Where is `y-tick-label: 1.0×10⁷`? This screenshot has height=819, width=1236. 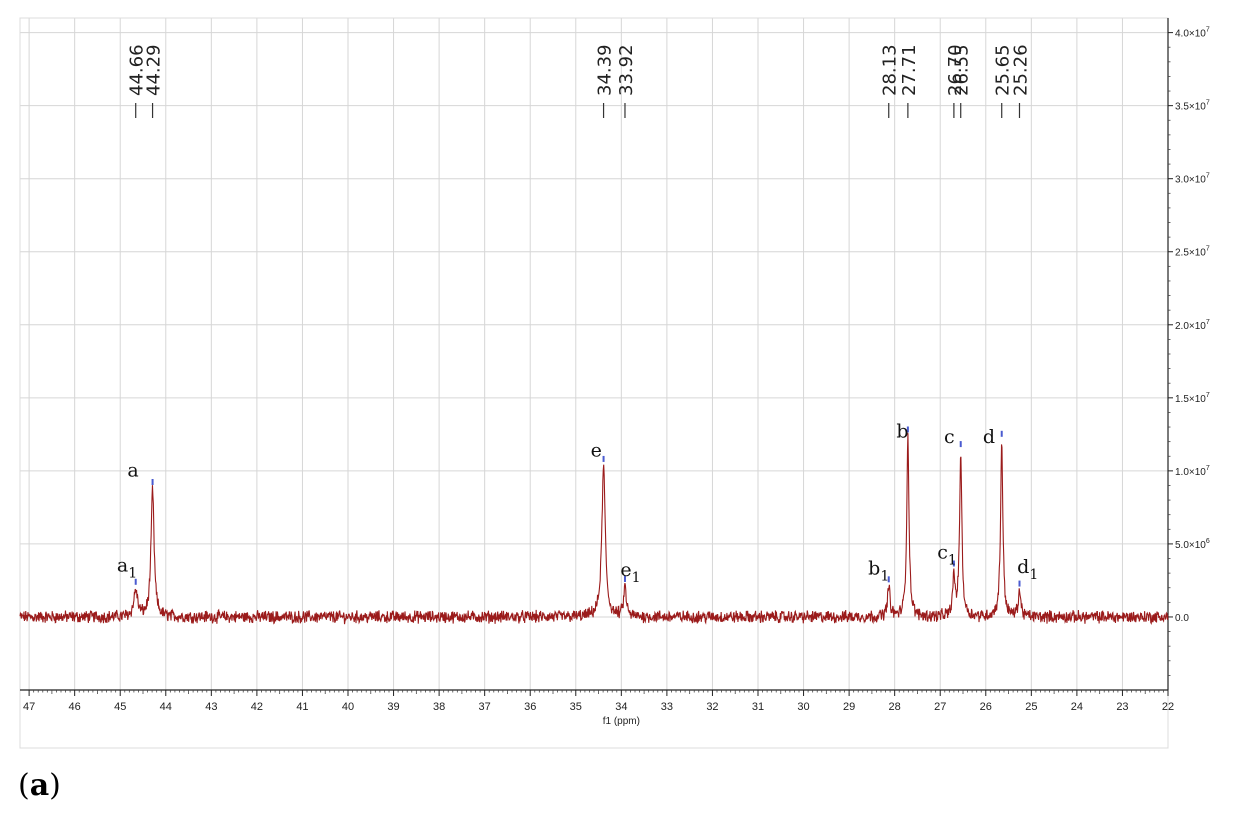 y-tick-label: 1.0×10⁷ is located at coordinates (1192, 471).